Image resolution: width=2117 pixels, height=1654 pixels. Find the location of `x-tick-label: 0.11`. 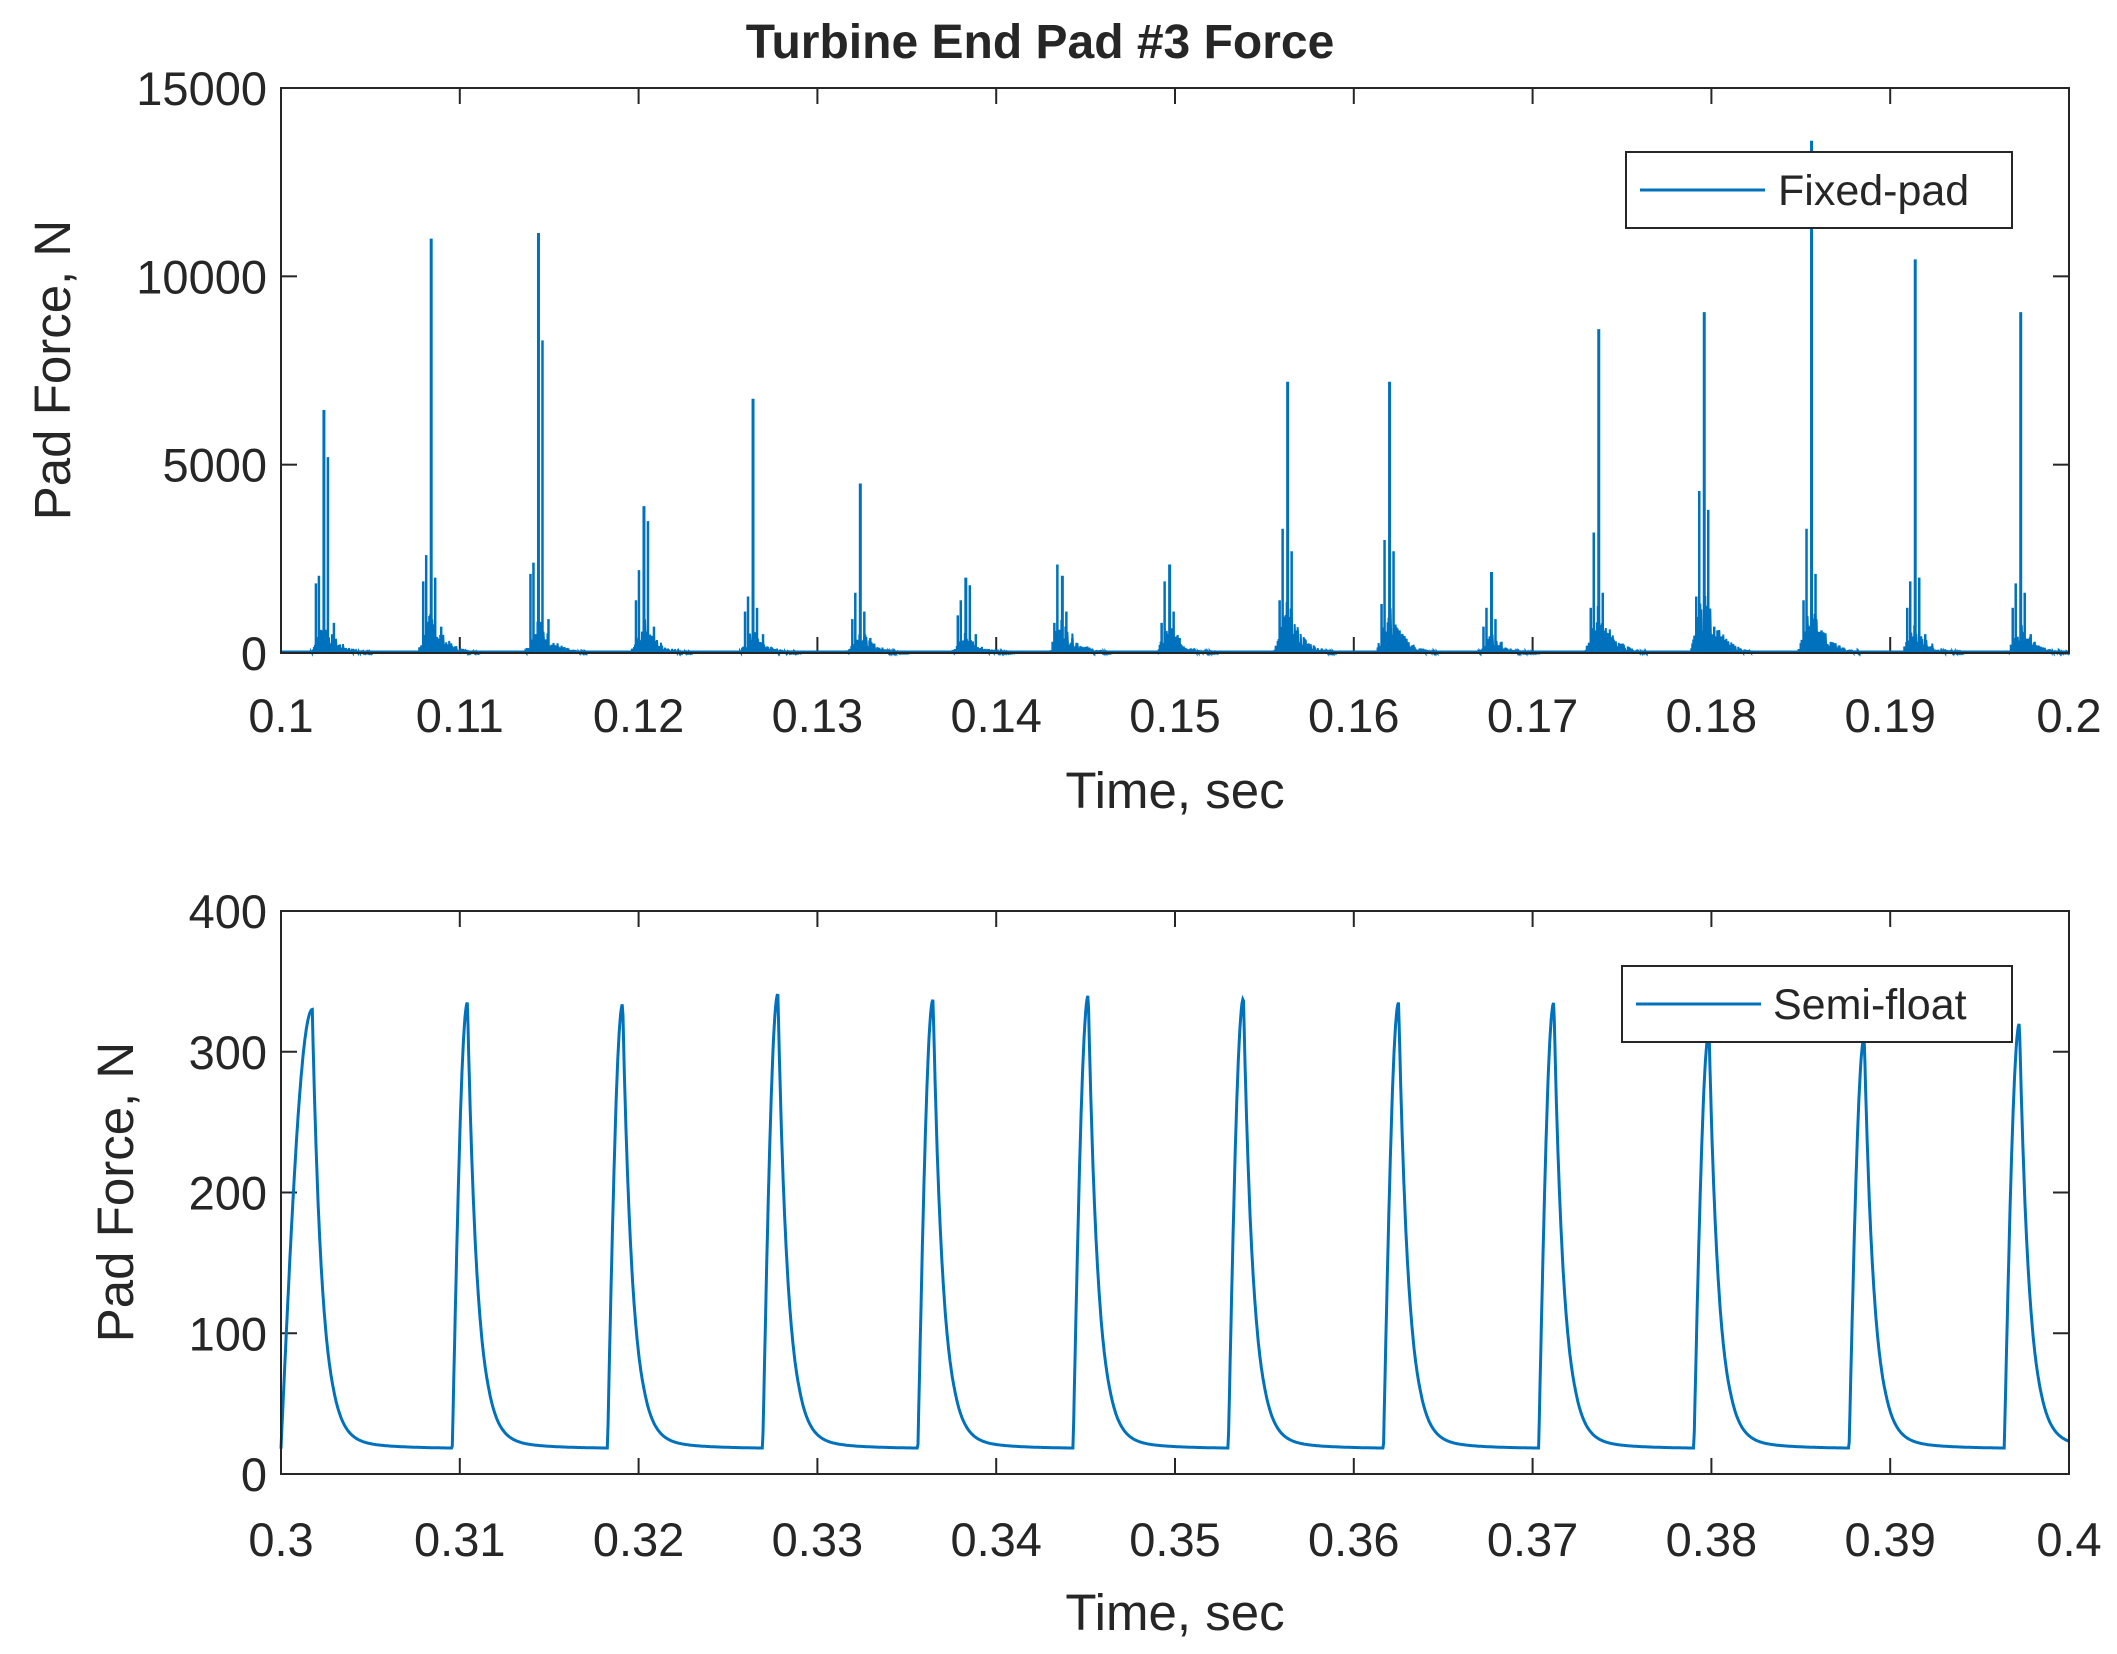

x-tick-label: 0.11 is located at coordinates (460, 715).